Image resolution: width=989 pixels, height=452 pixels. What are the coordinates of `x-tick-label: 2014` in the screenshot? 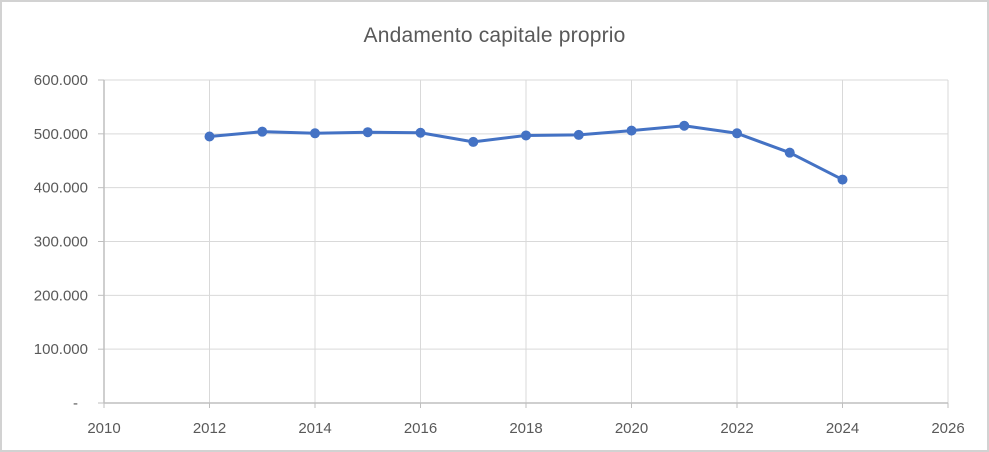 It's located at (314, 428).